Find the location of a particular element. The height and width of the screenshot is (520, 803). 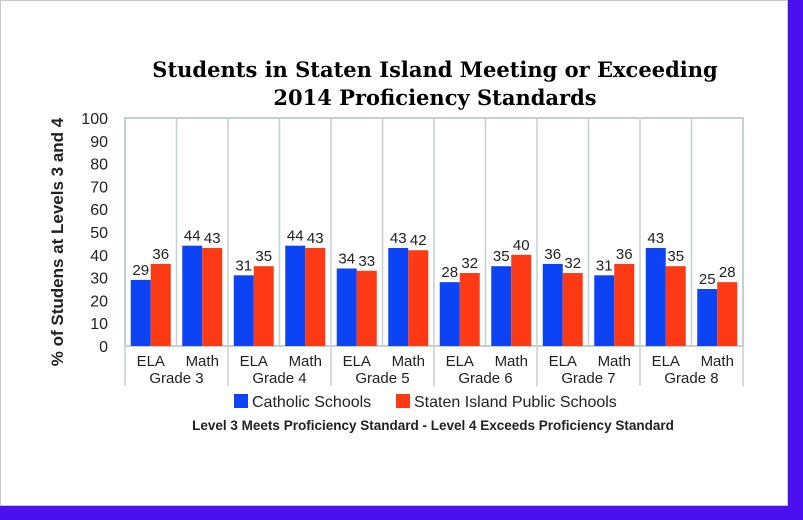

y-axis-title: % of Studens at Levels 3 and 4 is located at coordinates (57, 241).